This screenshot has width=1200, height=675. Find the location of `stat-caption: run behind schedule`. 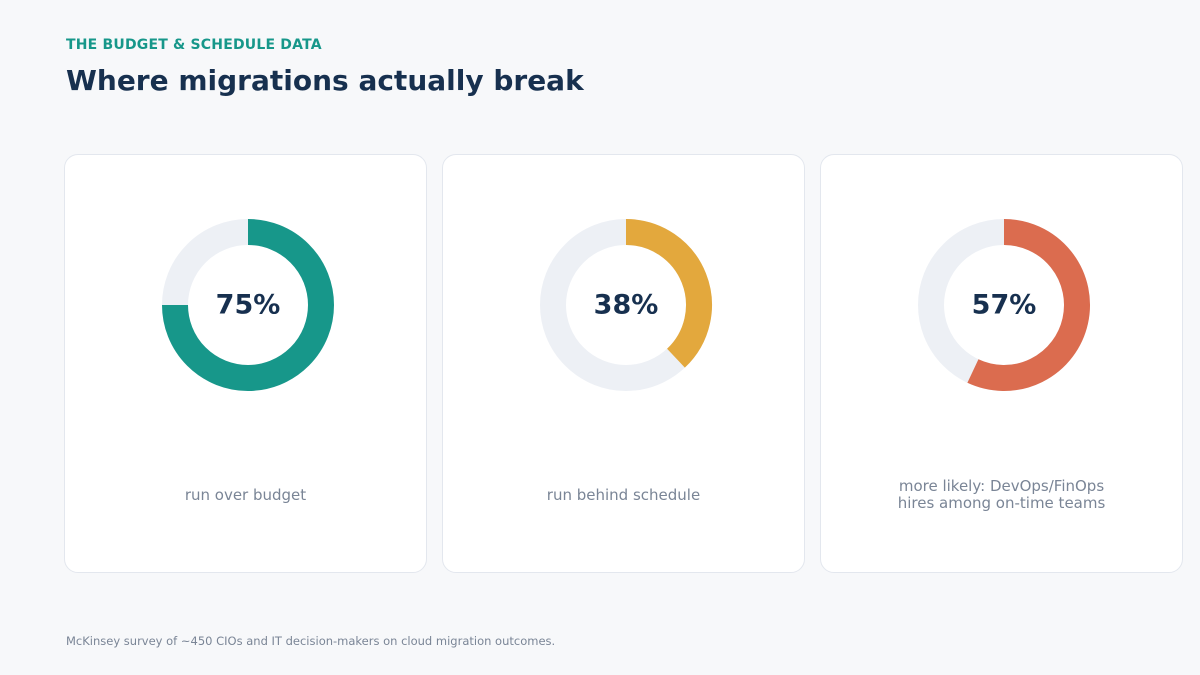

stat-caption: run behind schedule is located at coordinates (623, 494).